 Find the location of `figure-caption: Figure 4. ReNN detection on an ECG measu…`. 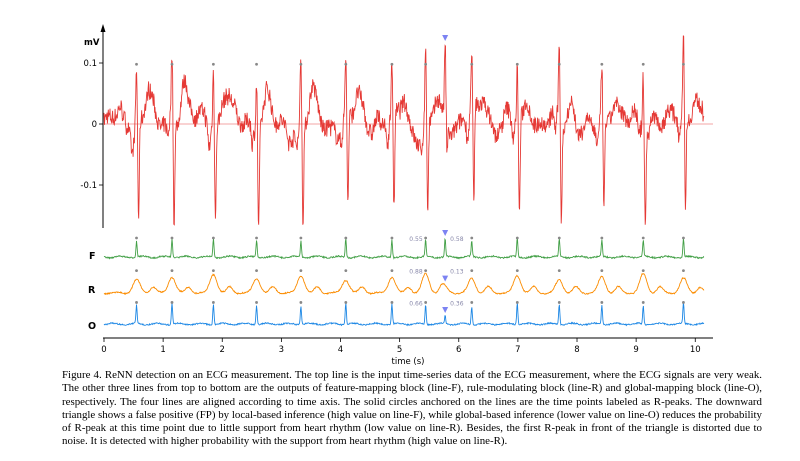

figure-caption: Figure 4. ReNN detection on an ECG measu… is located at coordinates (412, 408).